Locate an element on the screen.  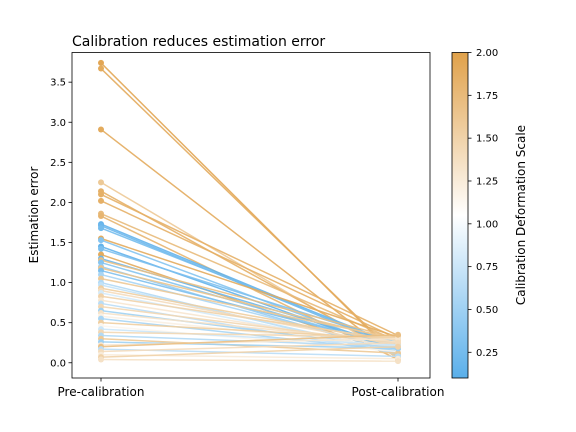
colorbar-tick-label: 0.75 is located at coordinates (487, 267).